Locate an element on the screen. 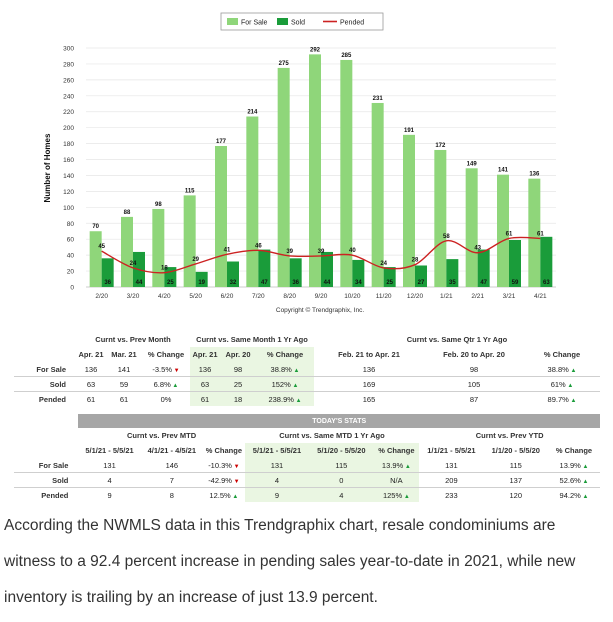 The height and width of the screenshot is (622, 613). for-sale-value-label: 141 is located at coordinates (503, 171).